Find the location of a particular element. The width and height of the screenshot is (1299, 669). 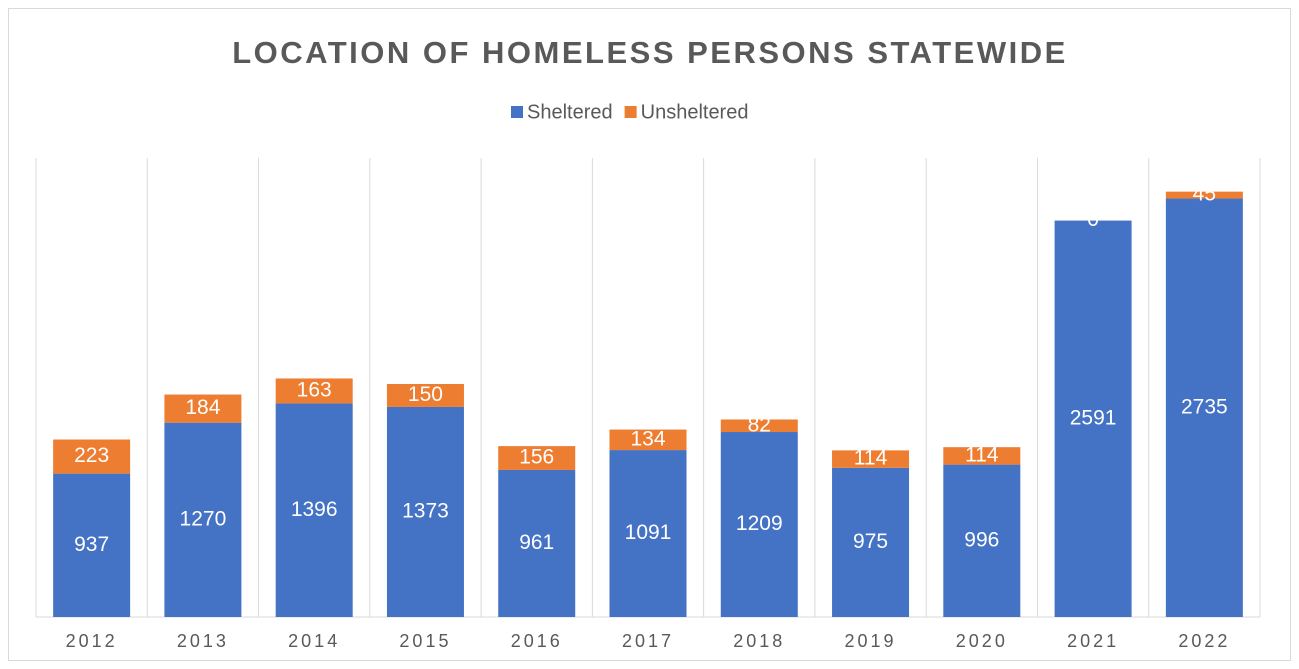

data-label: 1270 is located at coordinates (203, 518).